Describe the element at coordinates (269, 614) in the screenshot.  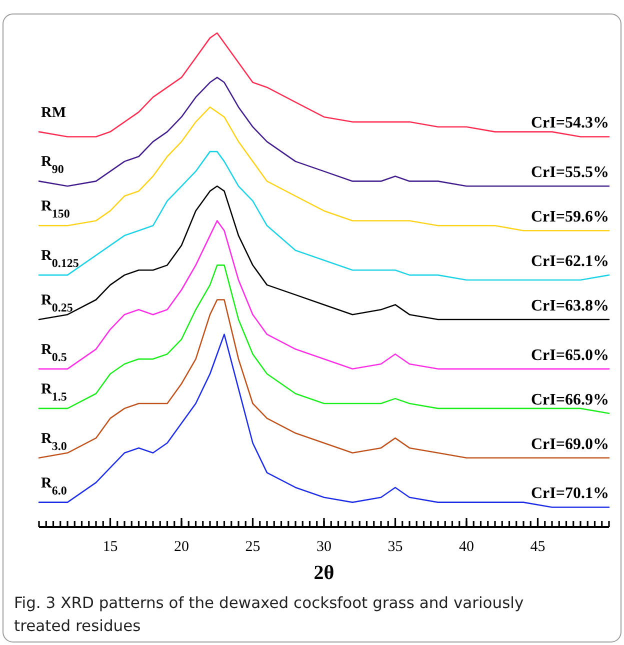
I see `text: Fig. 3 XRD patterns of the dewaxed cocksfoot grass and variously treated residues` at that location.